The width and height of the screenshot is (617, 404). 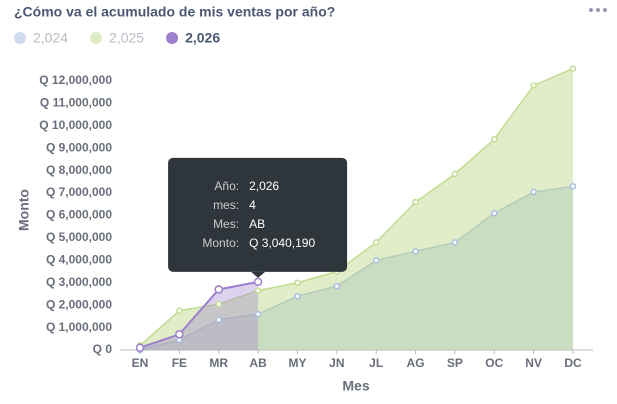 I want to click on x-tick-label: DC, so click(x=573, y=363).